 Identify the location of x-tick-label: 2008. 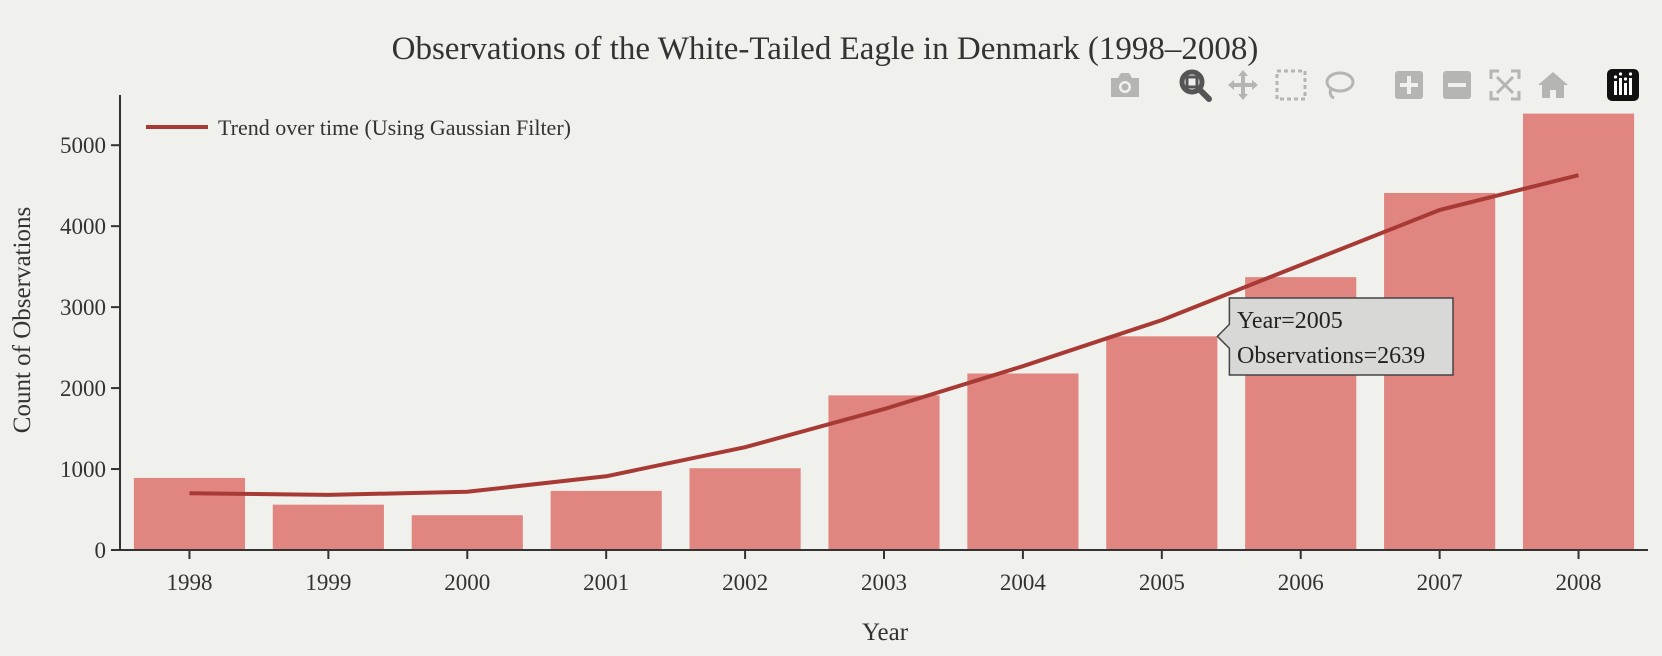
(1579, 582).